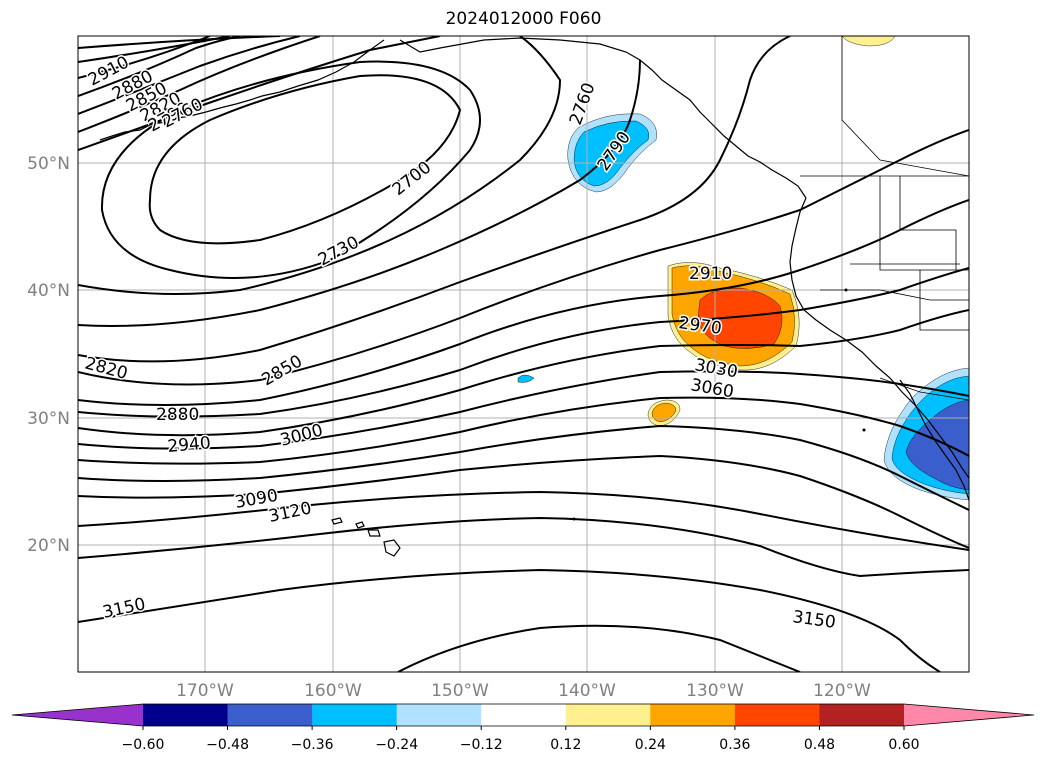 The height and width of the screenshot is (765, 1047). What do you see at coordinates (242, 90) in the screenshot?
I see `aleutian-islands` at bounding box center [242, 90].